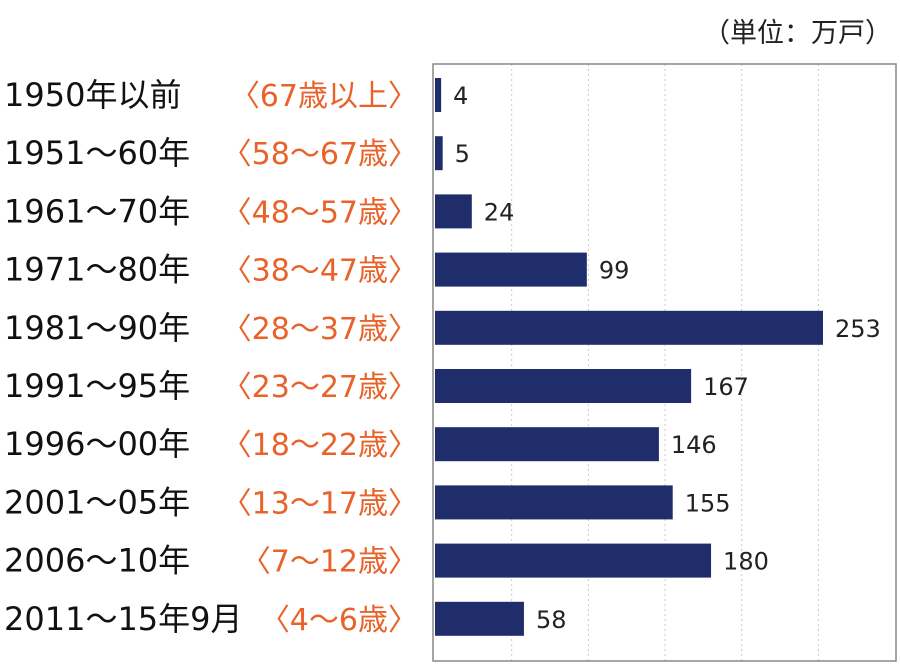 This screenshot has width=900, height=671. Describe the element at coordinates (746, 562) in the screenshot. I see `value-label: 180` at that location.